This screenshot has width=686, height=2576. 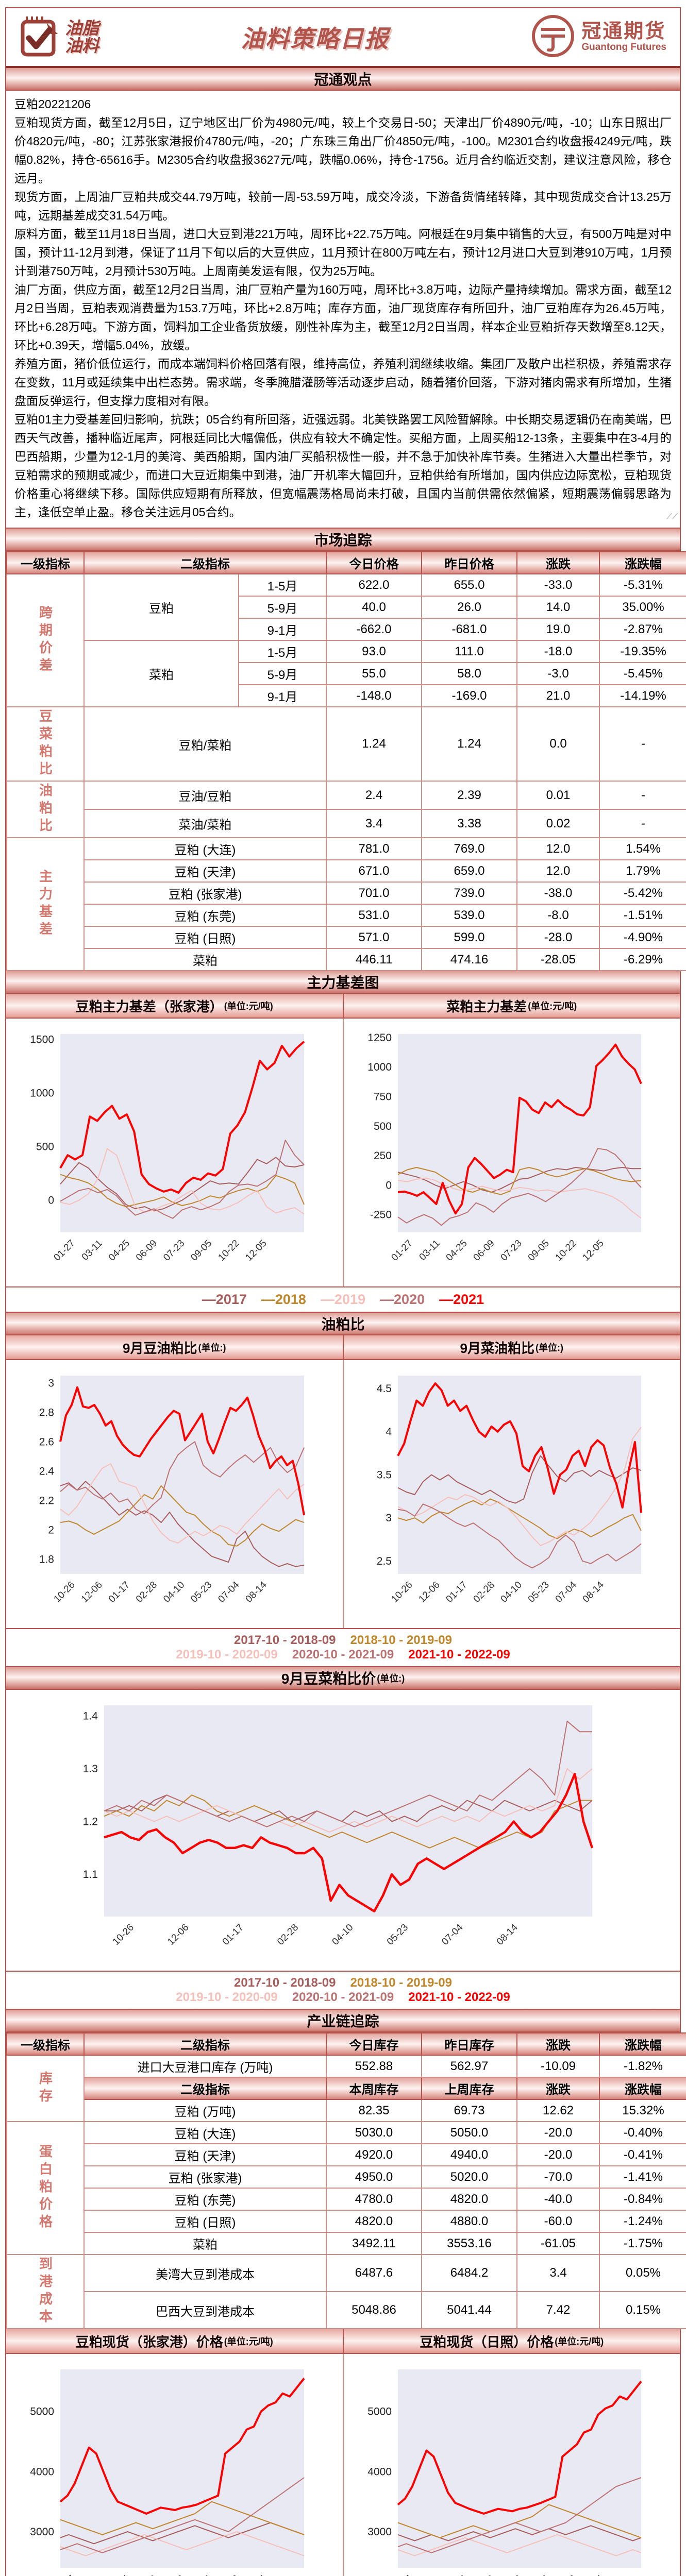 What do you see at coordinates (343, 79) in the screenshot?
I see `section-banner-viewpoint: 冠通观点` at bounding box center [343, 79].